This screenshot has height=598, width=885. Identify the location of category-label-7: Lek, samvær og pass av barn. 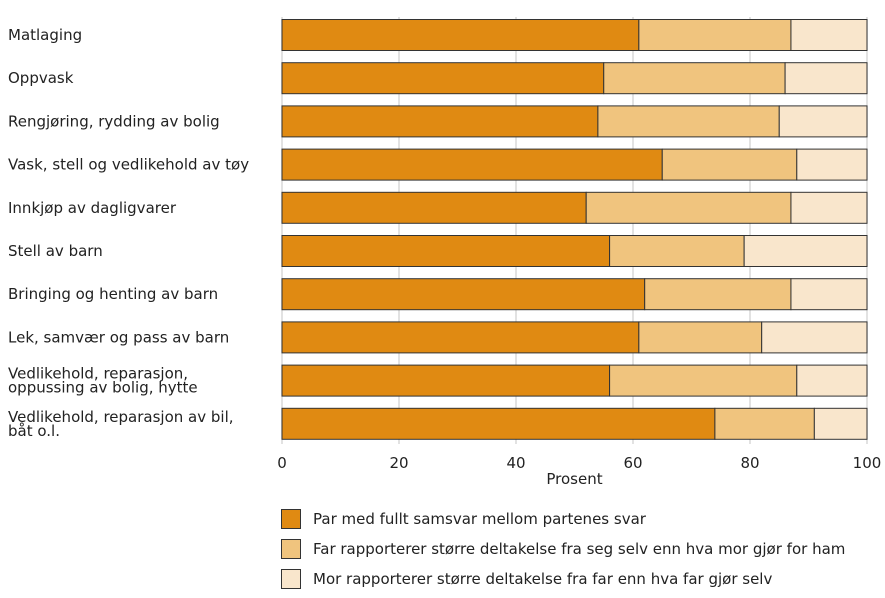
(118, 337).